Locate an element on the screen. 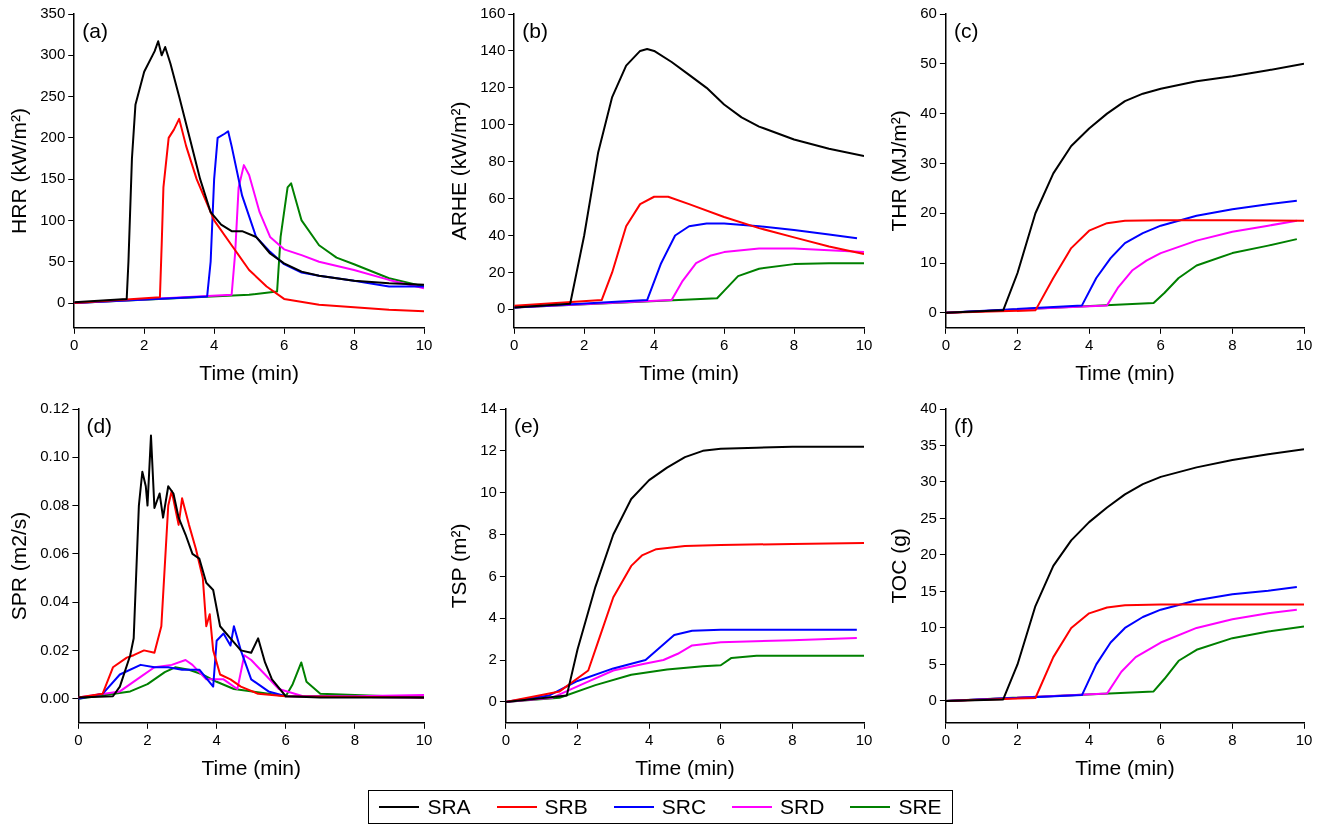 The image size is (1321, 826). y-tick-label: 12 is located at coordinates (488, 449).